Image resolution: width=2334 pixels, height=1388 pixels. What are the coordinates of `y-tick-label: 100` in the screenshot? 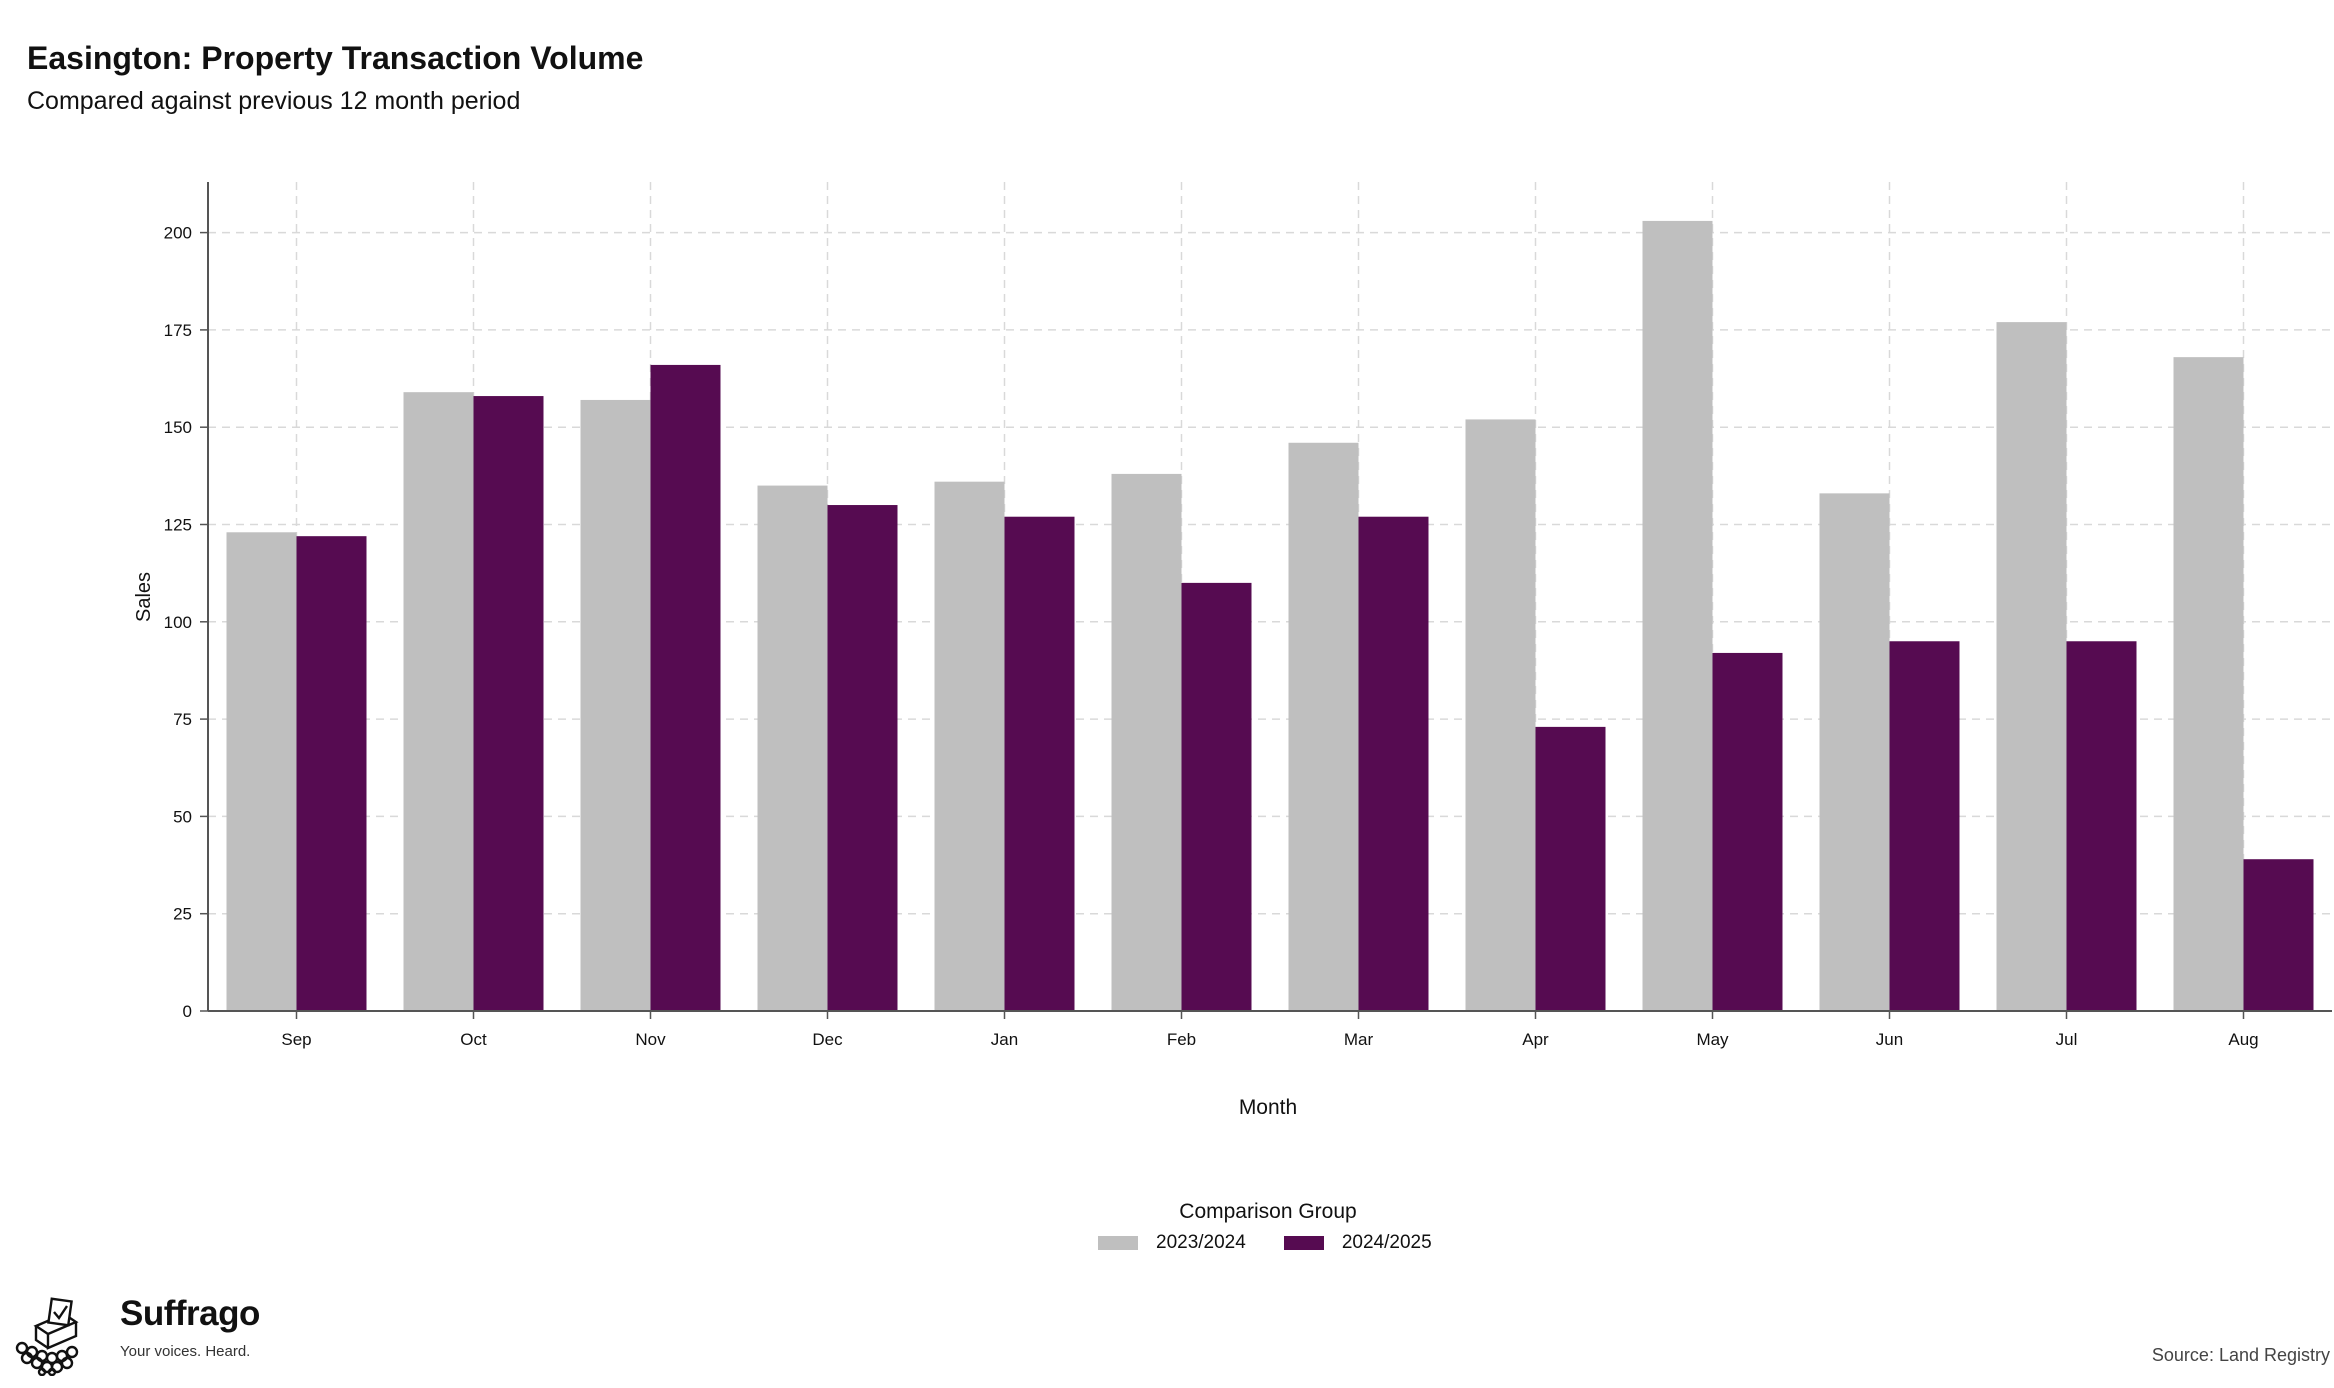 It's located at (178, 622).